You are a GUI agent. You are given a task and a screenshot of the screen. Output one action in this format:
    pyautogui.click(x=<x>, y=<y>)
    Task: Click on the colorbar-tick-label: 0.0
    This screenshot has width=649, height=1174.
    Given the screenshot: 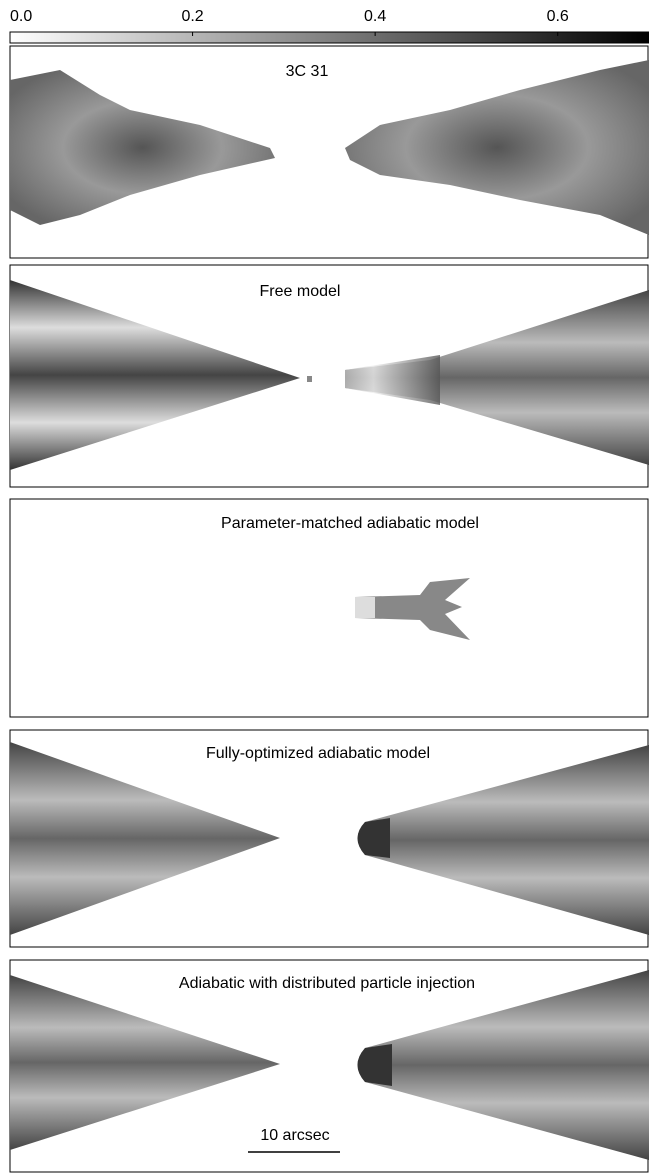 What is the action you would take?
    pyautogui.click(x=21, y=16)
    